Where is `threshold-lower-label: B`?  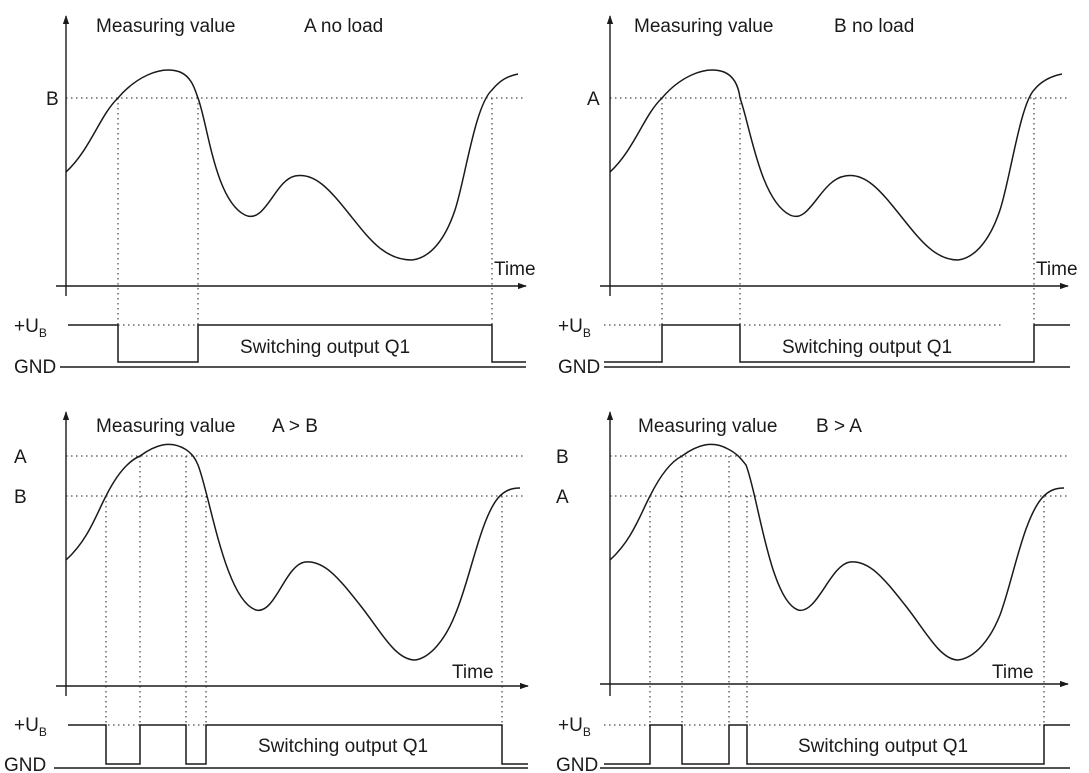
threshold-lower-label: B is located at coordinates (20, 497).